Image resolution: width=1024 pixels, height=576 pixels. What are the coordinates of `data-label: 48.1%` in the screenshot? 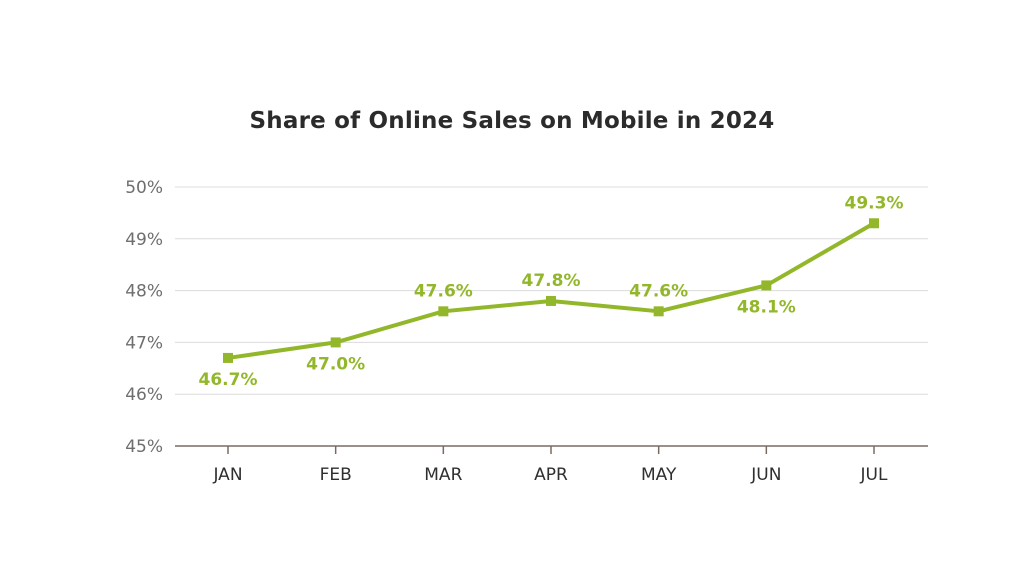 It's located at (766, 307).